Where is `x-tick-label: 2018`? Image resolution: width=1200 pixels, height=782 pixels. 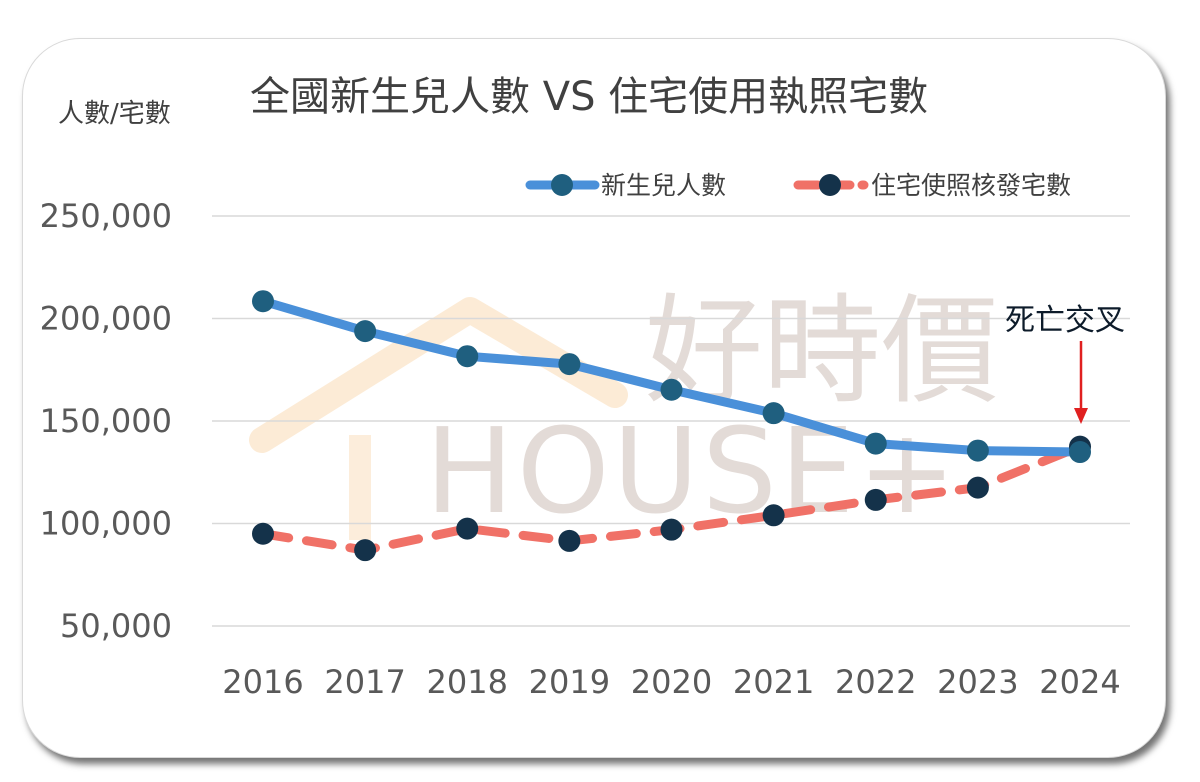
x-tick-label: 2018 is located at coordinates (467, 682).